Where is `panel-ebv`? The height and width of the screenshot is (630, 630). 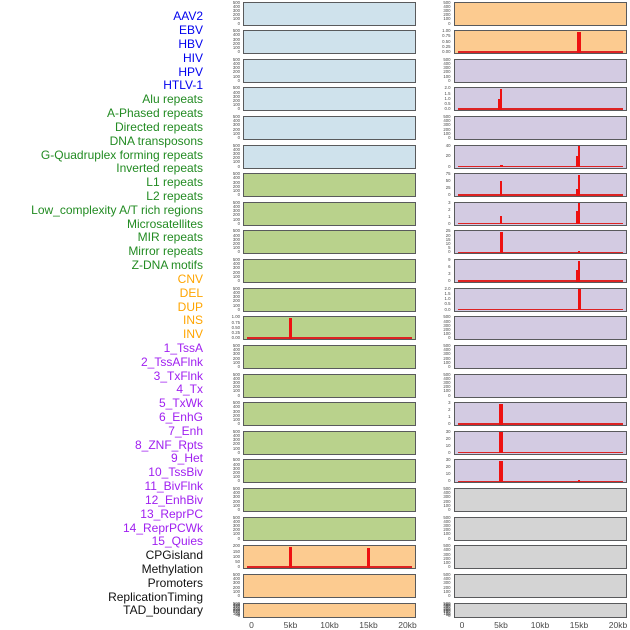
panel-ebv is located at coordinates (329, 42).